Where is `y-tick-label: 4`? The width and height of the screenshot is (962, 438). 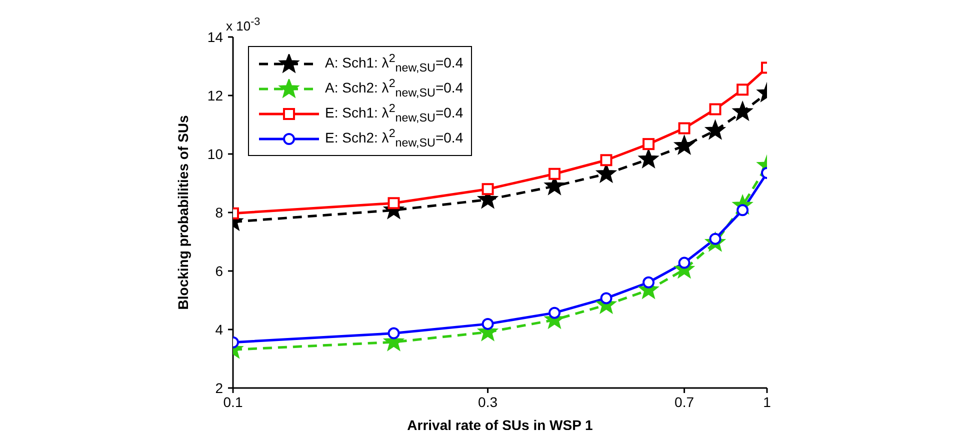
y-tick-label: 4 is located at coordinates (219, 329).